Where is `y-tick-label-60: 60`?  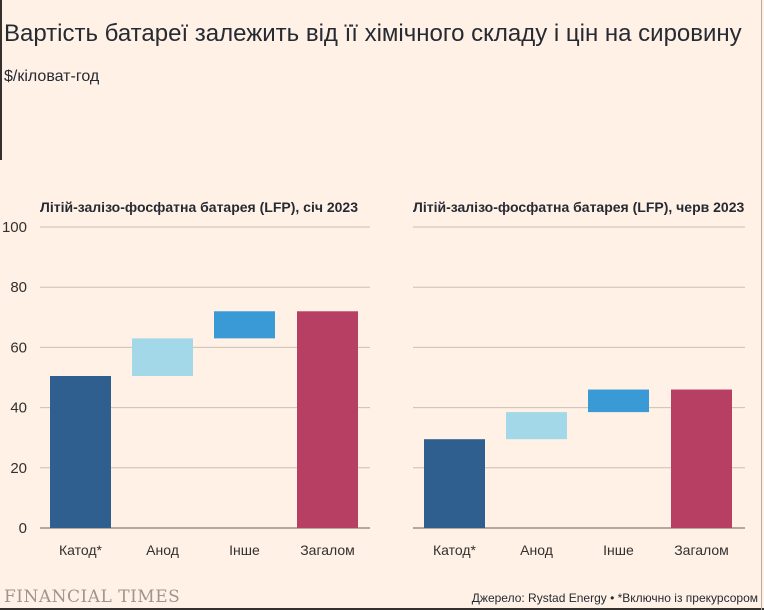
y-tick-label-60: 60 is located at coordinates (18, 347).